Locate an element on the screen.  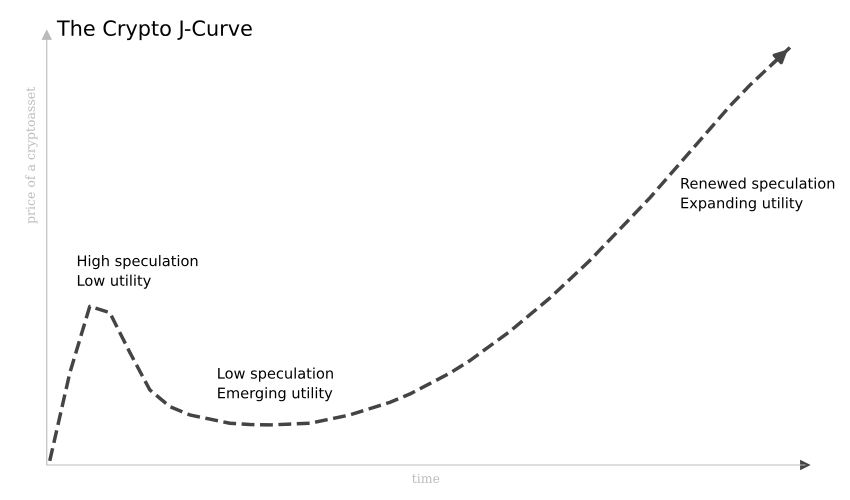
annotation: High speculation Low utility is located at coordinates (138, 272).